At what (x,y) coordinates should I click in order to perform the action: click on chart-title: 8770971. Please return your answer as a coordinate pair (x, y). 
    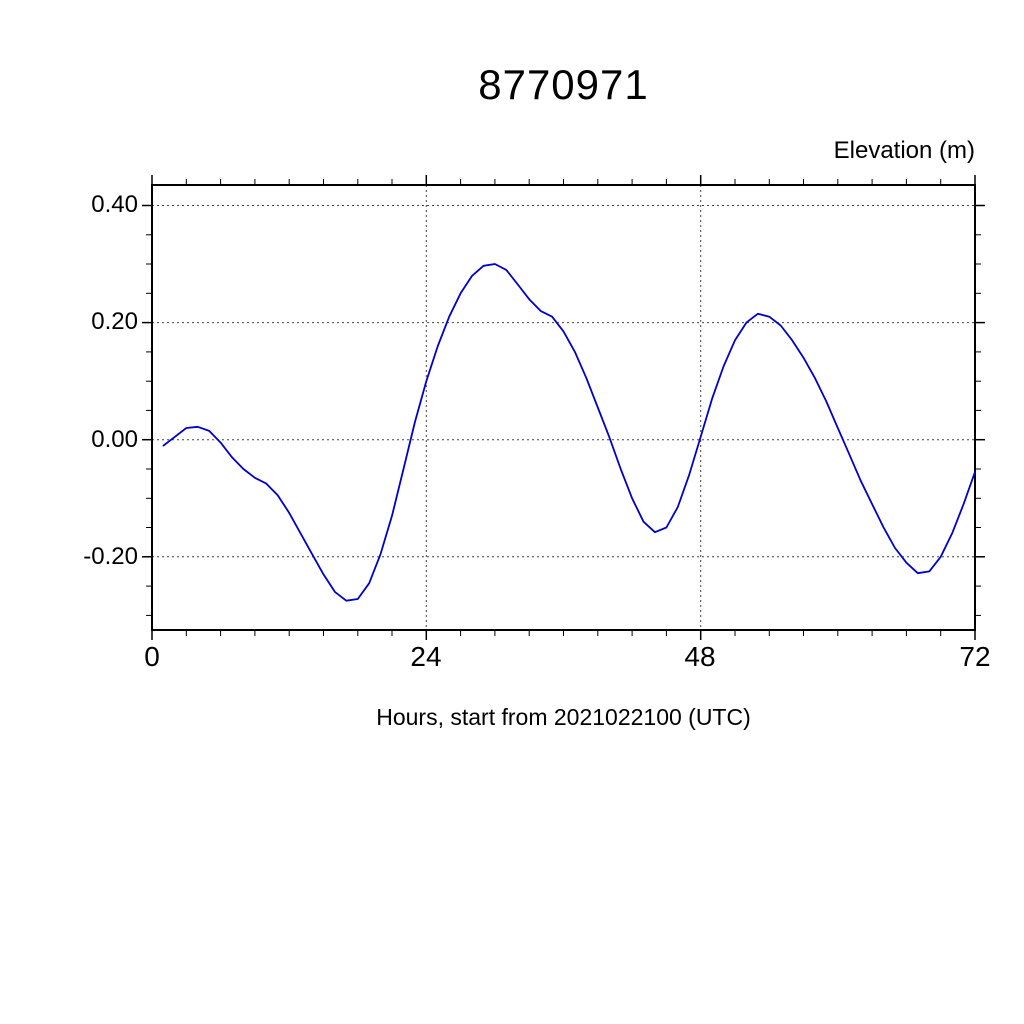
    Looking at the image, I should click on (563, 84).